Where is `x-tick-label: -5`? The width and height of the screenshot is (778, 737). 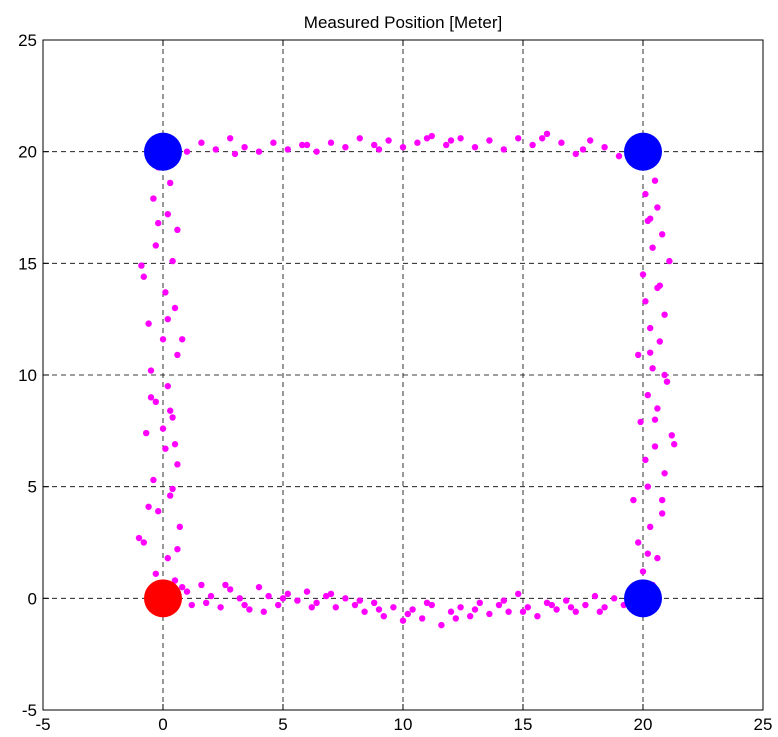 x-tick-label: -5 is located at coordinates (42, 724).